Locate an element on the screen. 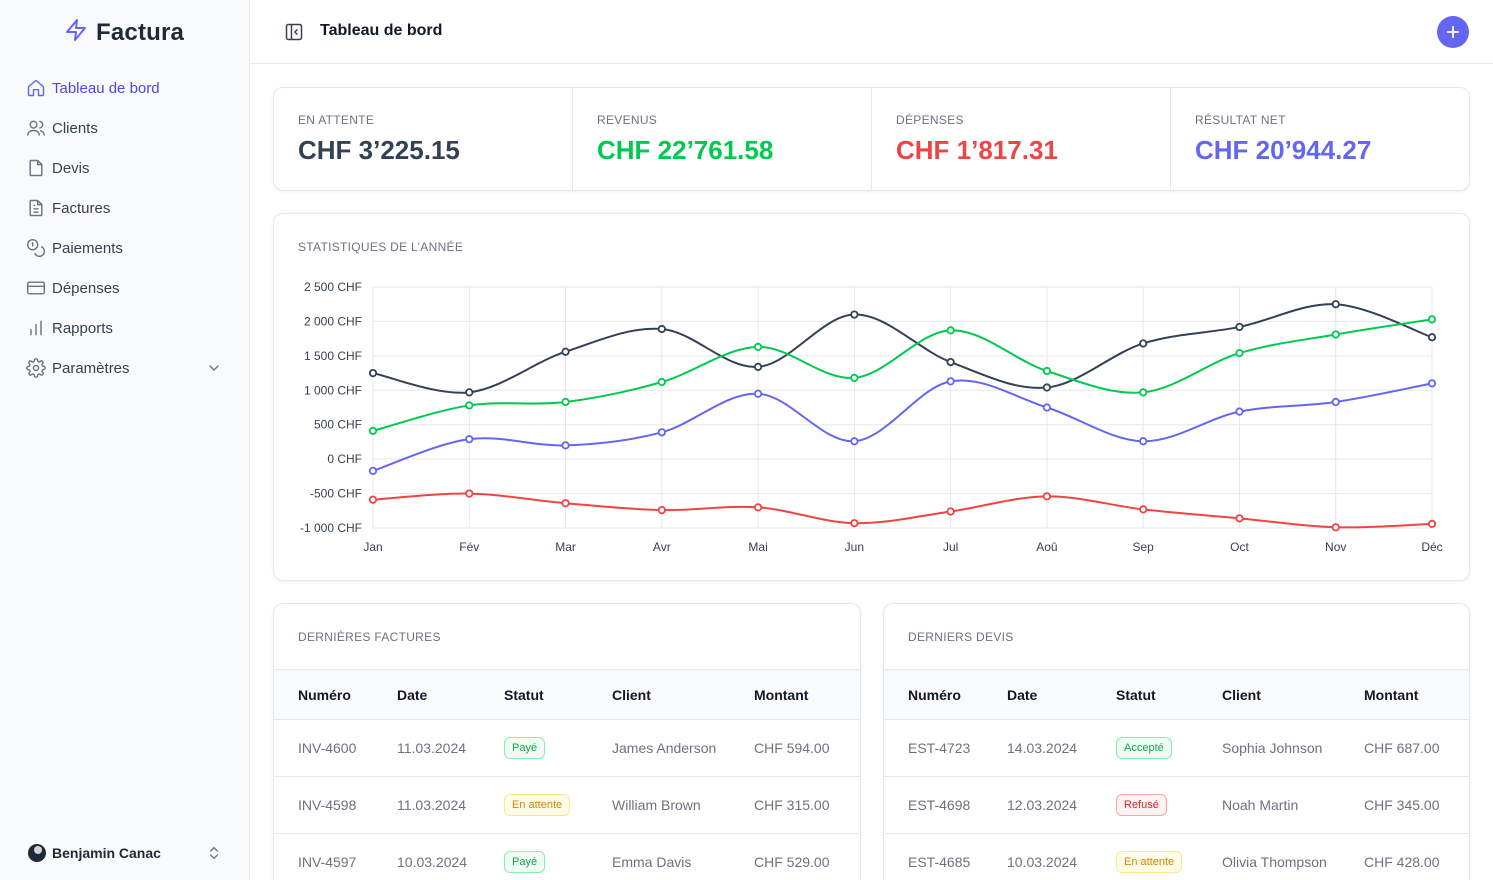 The height and width of the screenshot is (880, 1493). add-button is located at coordinates (1453, 32).